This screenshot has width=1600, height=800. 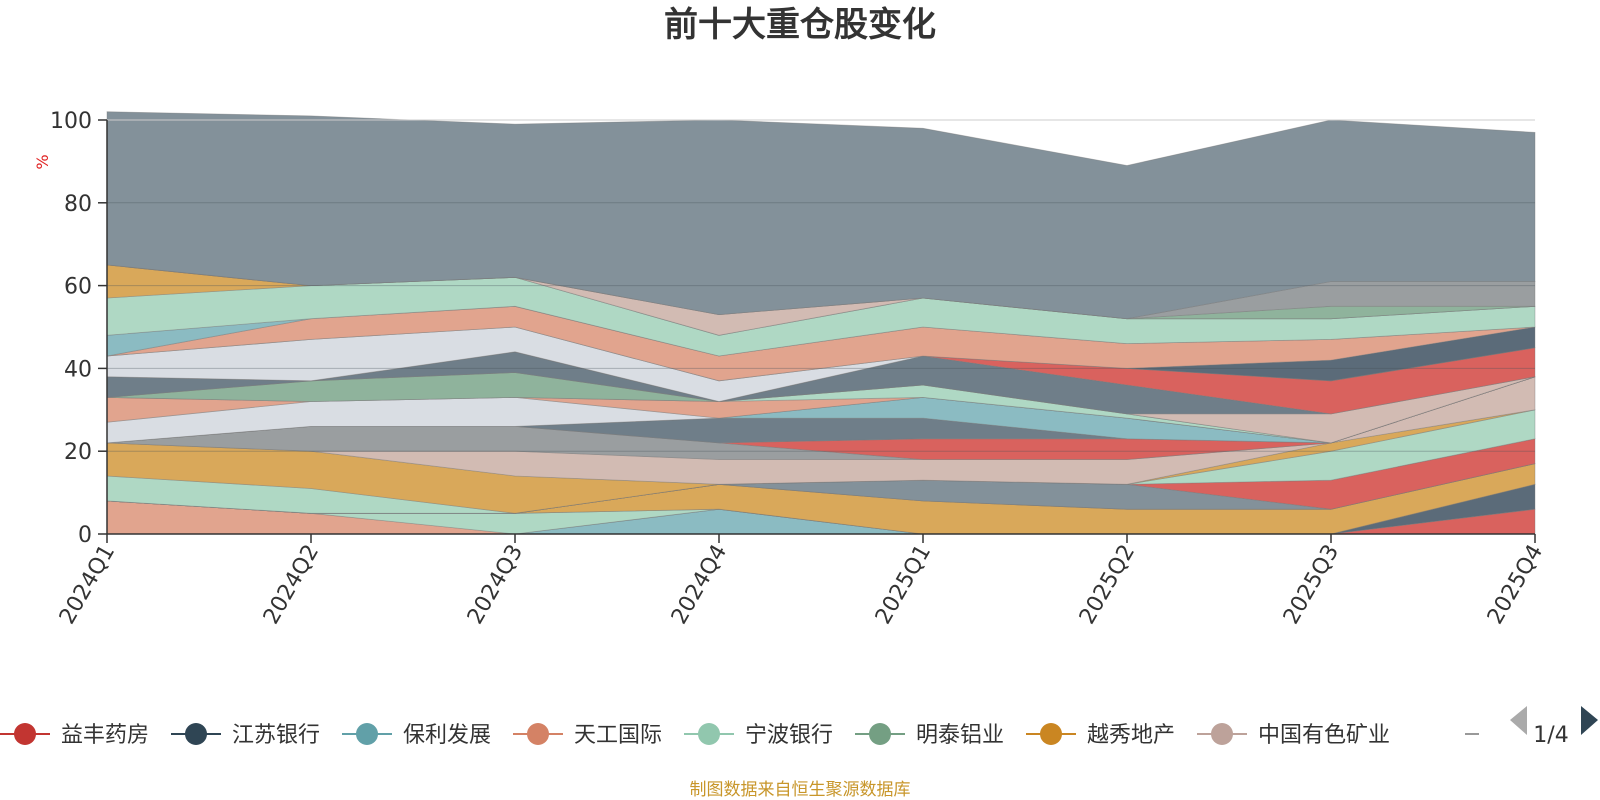 I want to click on y-tick-label-0: 0, so click(x=85, y=535).